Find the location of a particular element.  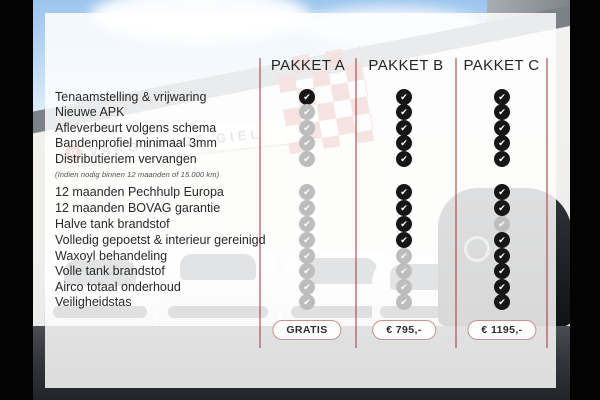

price-button-pakket-c: € 1195,- is located at coordinates (502, 330).